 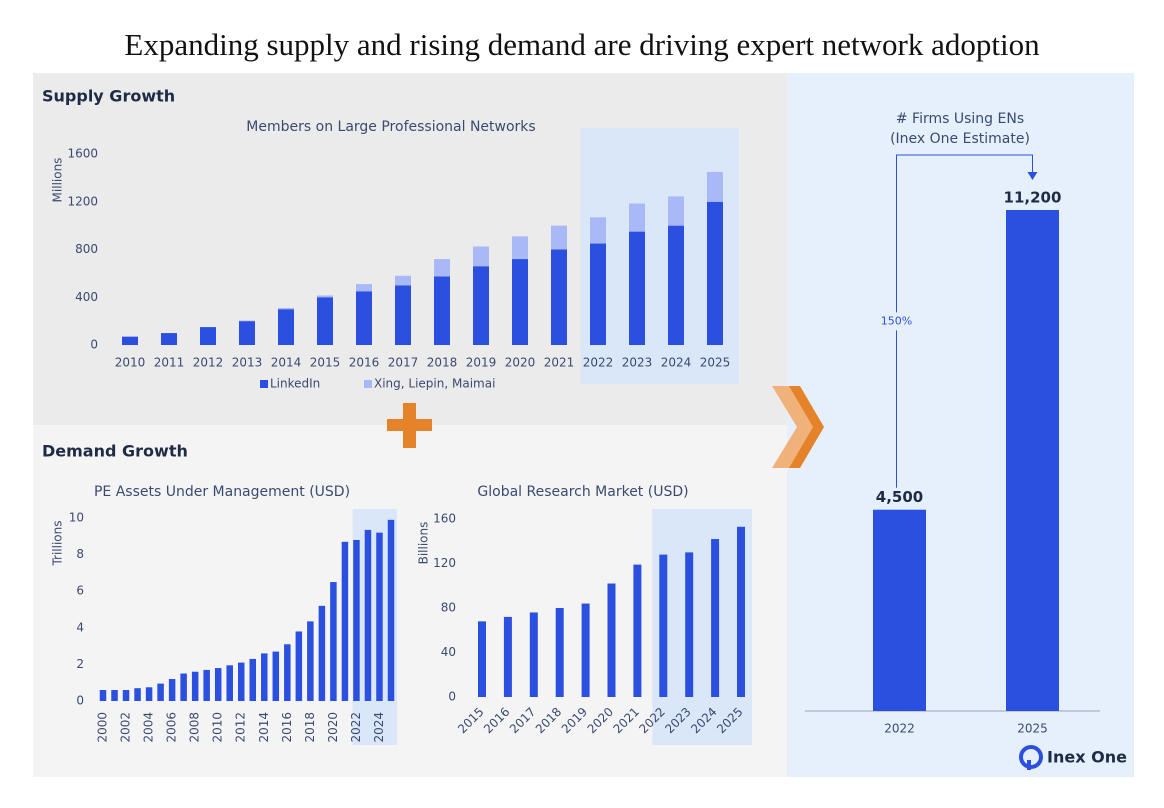 I want to click on y-tick-label: 80, so click(x=448, y=608).